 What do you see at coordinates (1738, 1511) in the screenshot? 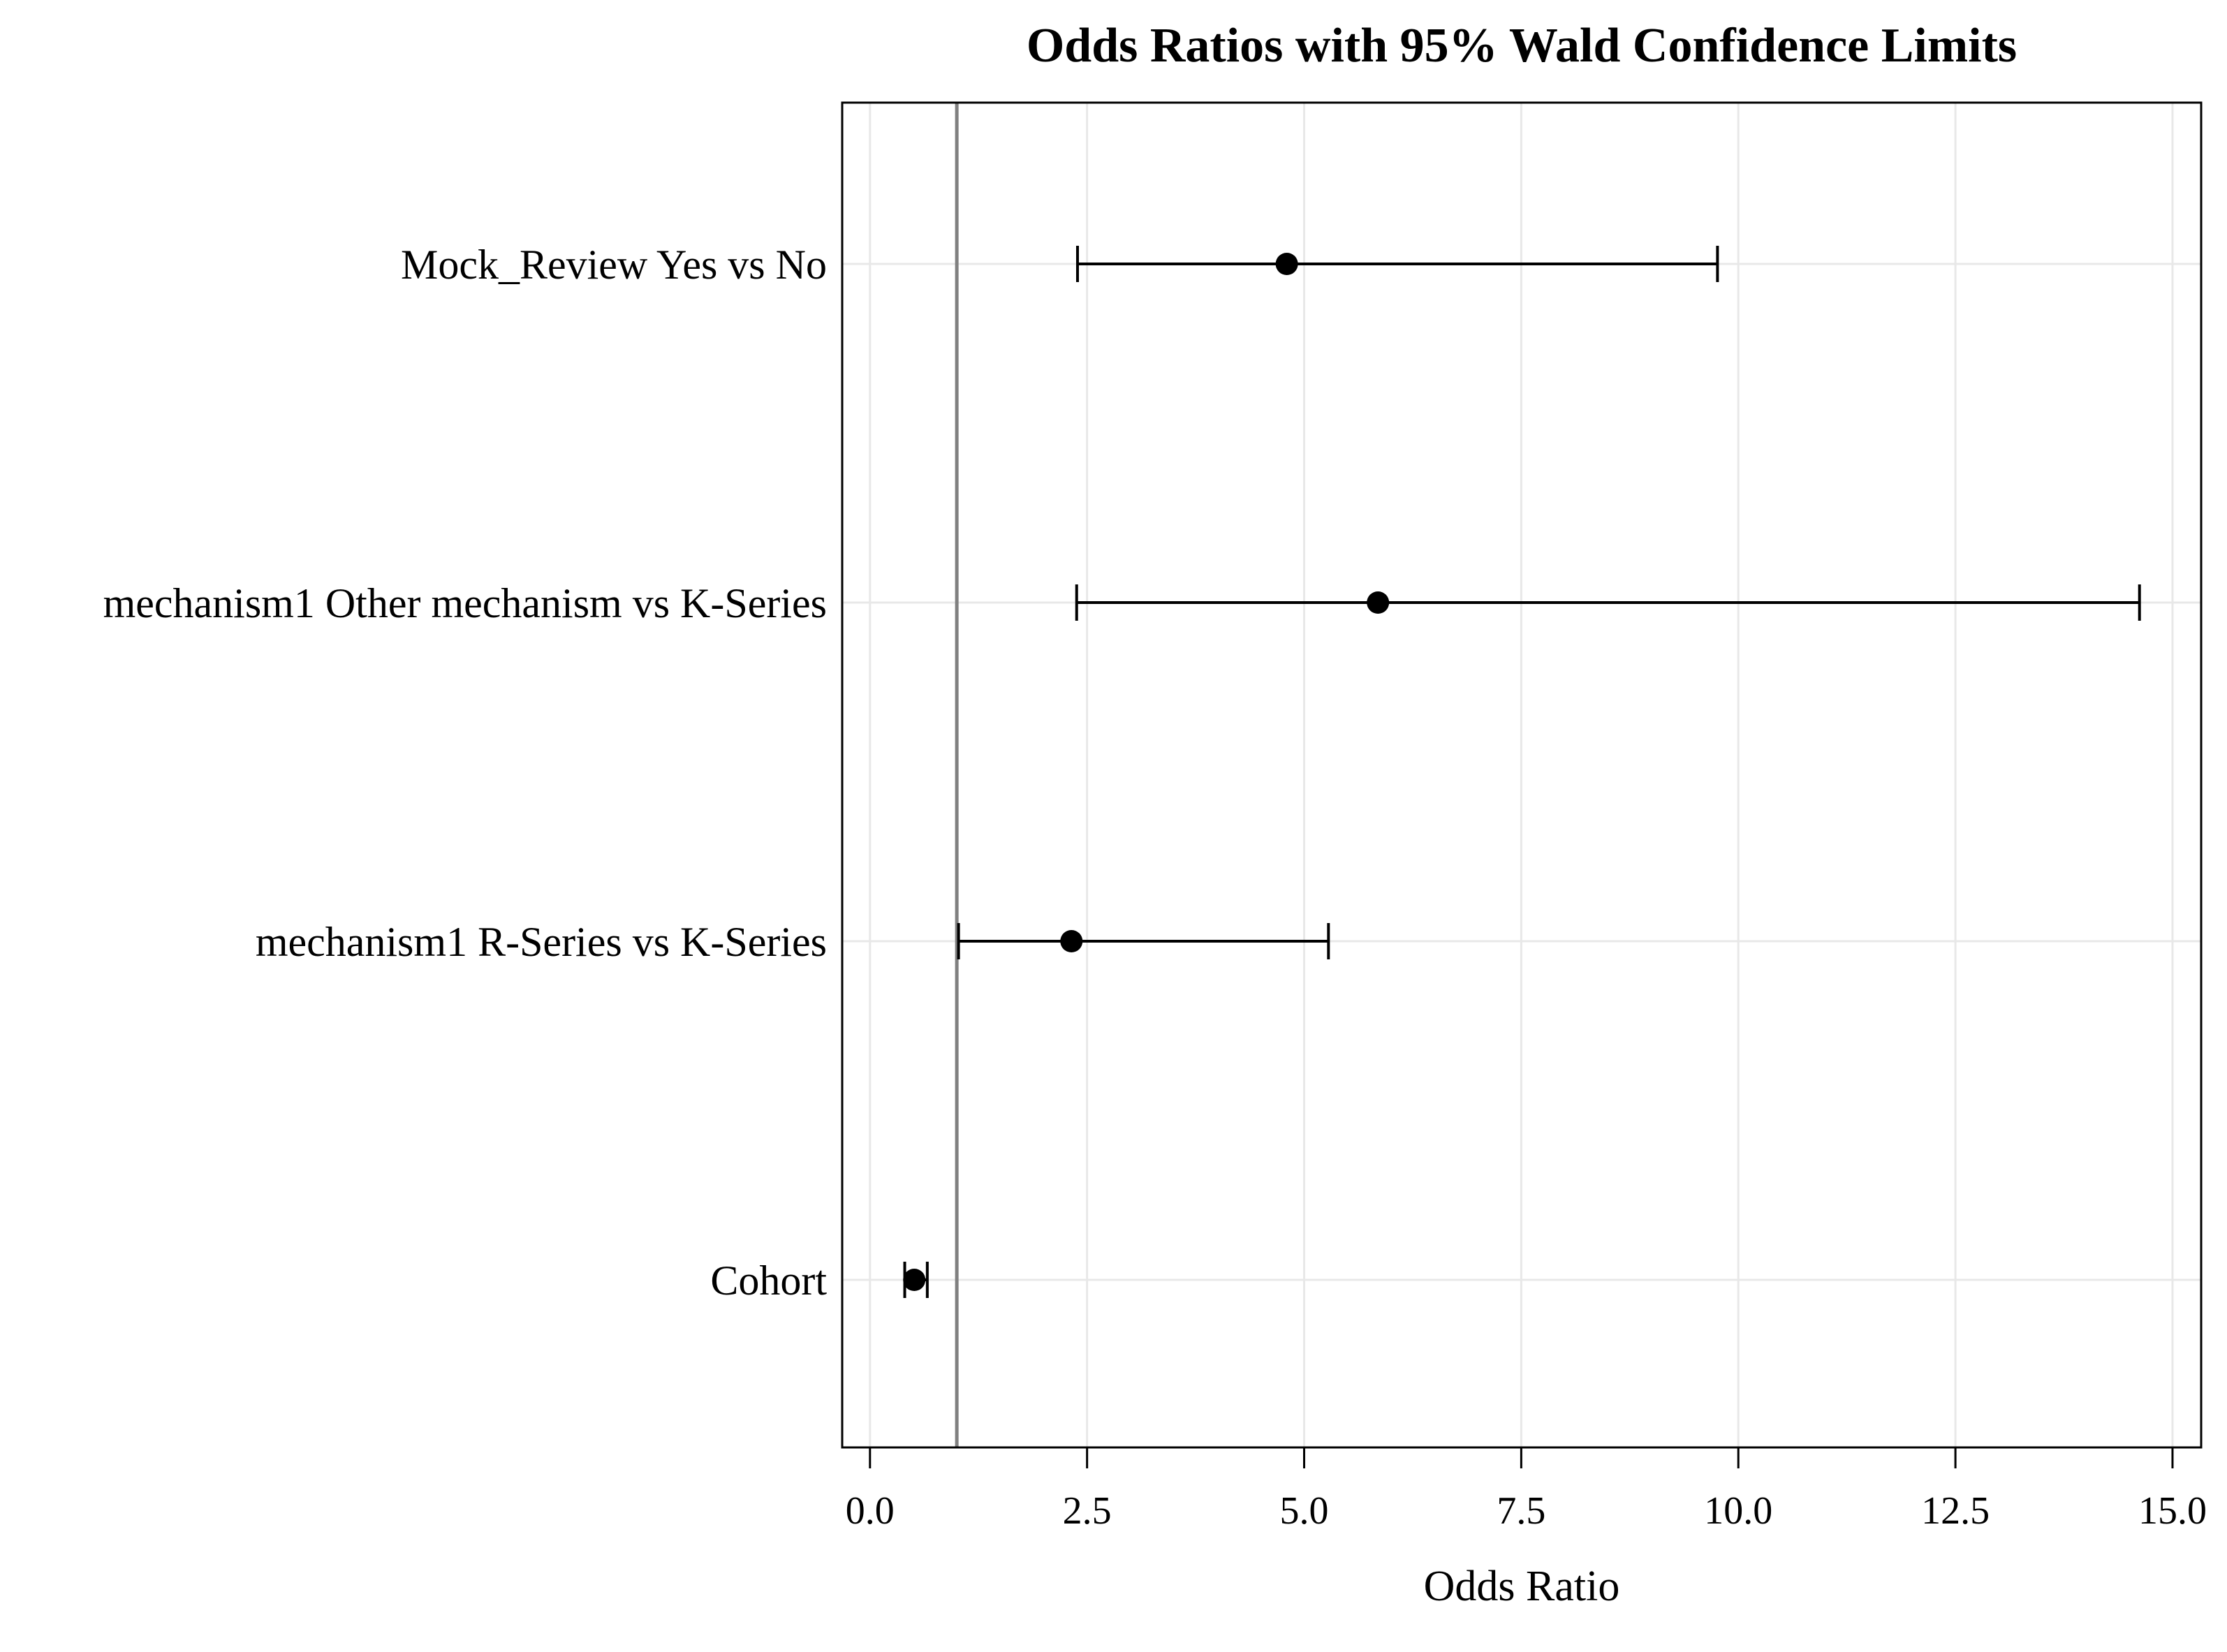
I see `x-tick-label: 10.0` at bounding box center [1738, 1511].